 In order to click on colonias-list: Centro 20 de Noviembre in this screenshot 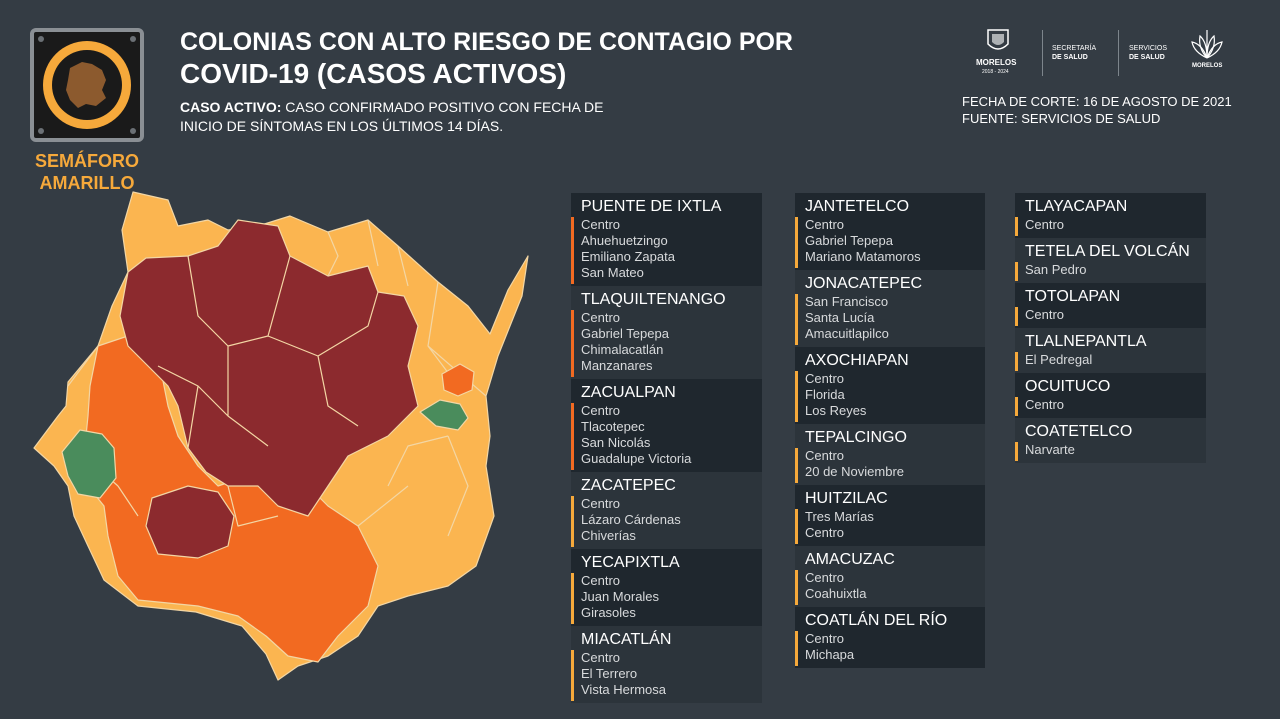, I will do `click(890, 465)`.